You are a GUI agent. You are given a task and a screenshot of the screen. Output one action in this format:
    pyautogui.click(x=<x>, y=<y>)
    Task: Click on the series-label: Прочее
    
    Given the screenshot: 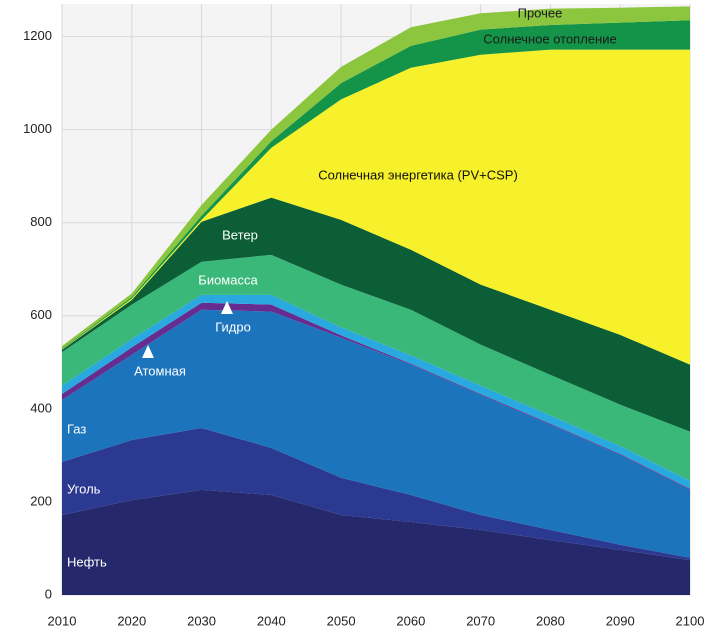 What is the action you would take?
    pyautogui.click(x=540, y=12)
    